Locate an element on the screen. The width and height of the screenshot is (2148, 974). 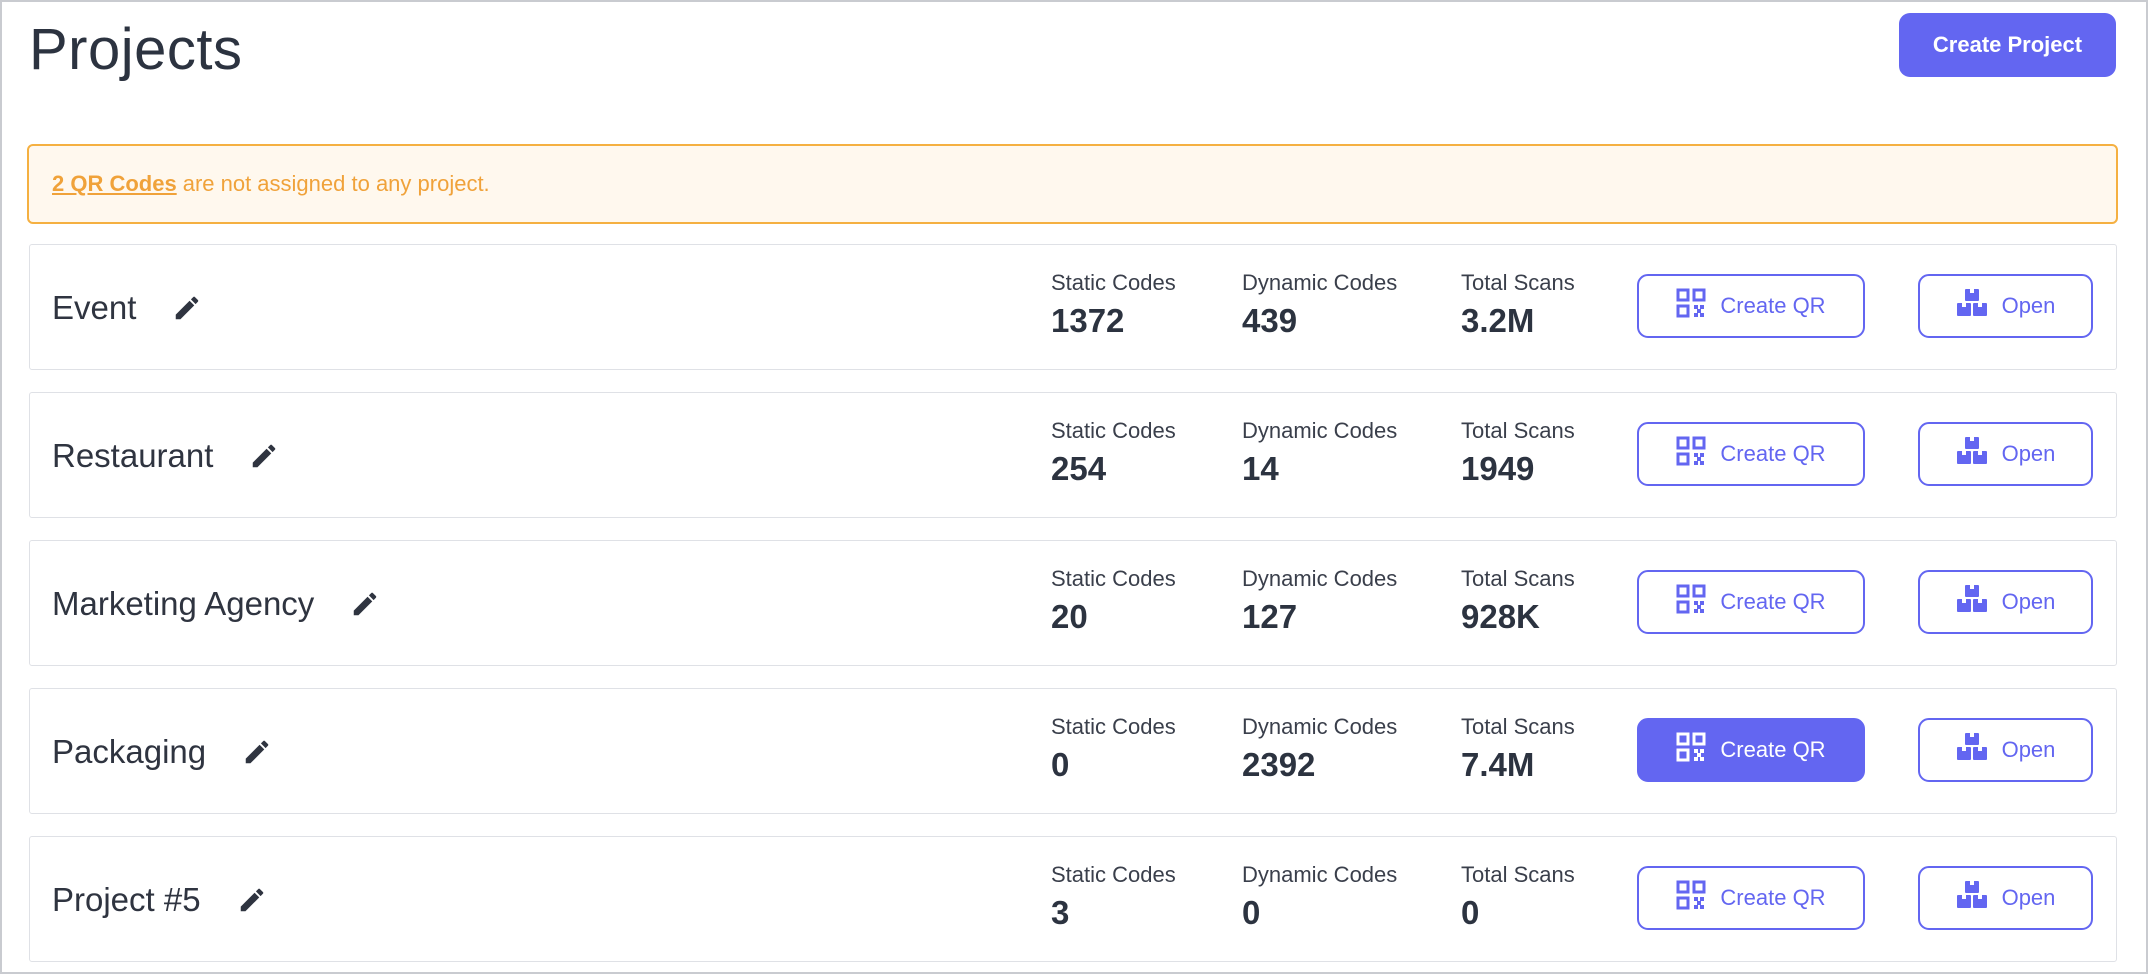
static-codes-stat: Static Codes 0 is located at coordinates (1113, 750).